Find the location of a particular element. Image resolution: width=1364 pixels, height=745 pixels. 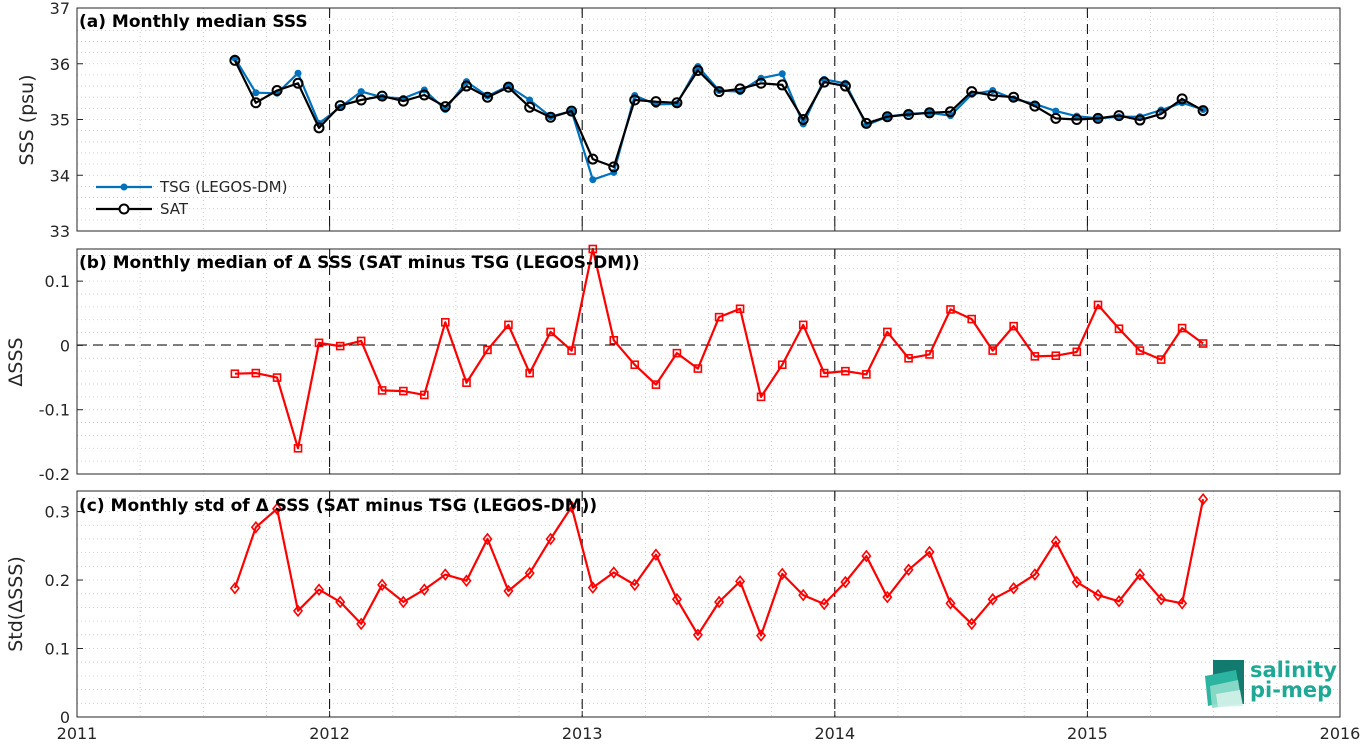

y-tick-label: 0.2 is located at coordinates (57, 580).